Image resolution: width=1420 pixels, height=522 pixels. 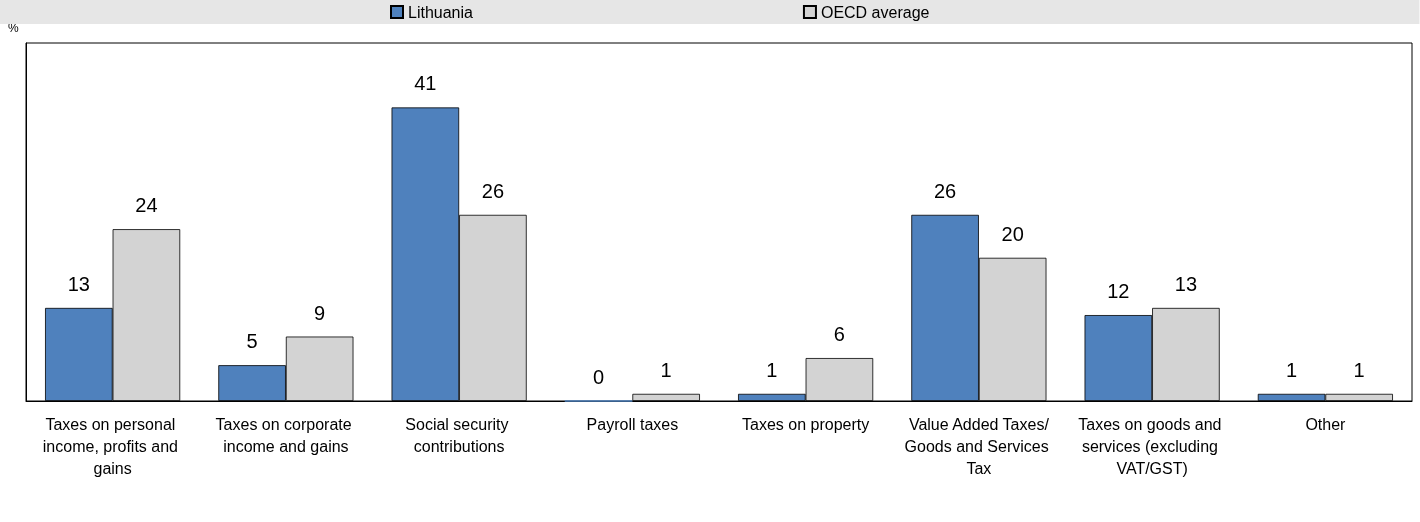 I want to click on x-tick-label: Taxes on corporate income and gains, so click(x=286, y=435).